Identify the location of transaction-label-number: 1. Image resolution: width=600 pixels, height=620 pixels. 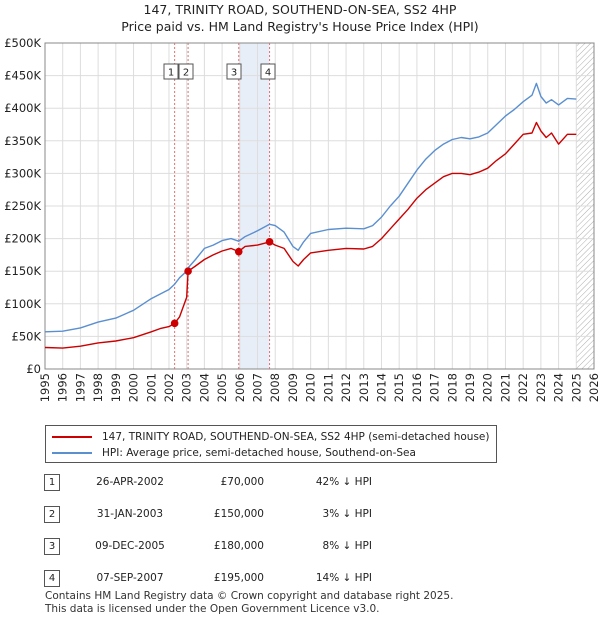
(171, 73).